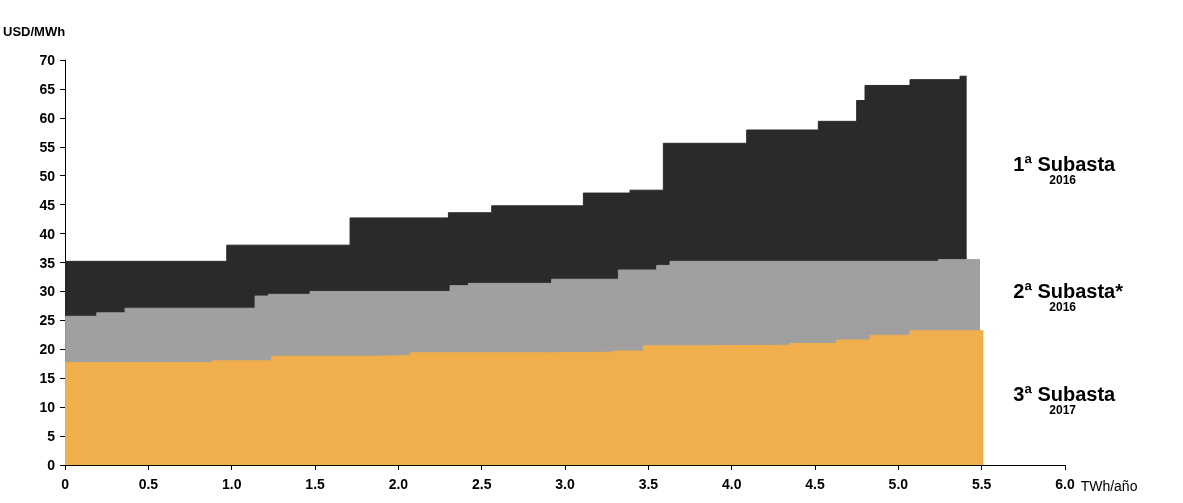 This screenshot has width=1183, height=503. Describe the element at coordinates (47, 407) in the screenshot. I see `y-tick-label: 10` at that location.